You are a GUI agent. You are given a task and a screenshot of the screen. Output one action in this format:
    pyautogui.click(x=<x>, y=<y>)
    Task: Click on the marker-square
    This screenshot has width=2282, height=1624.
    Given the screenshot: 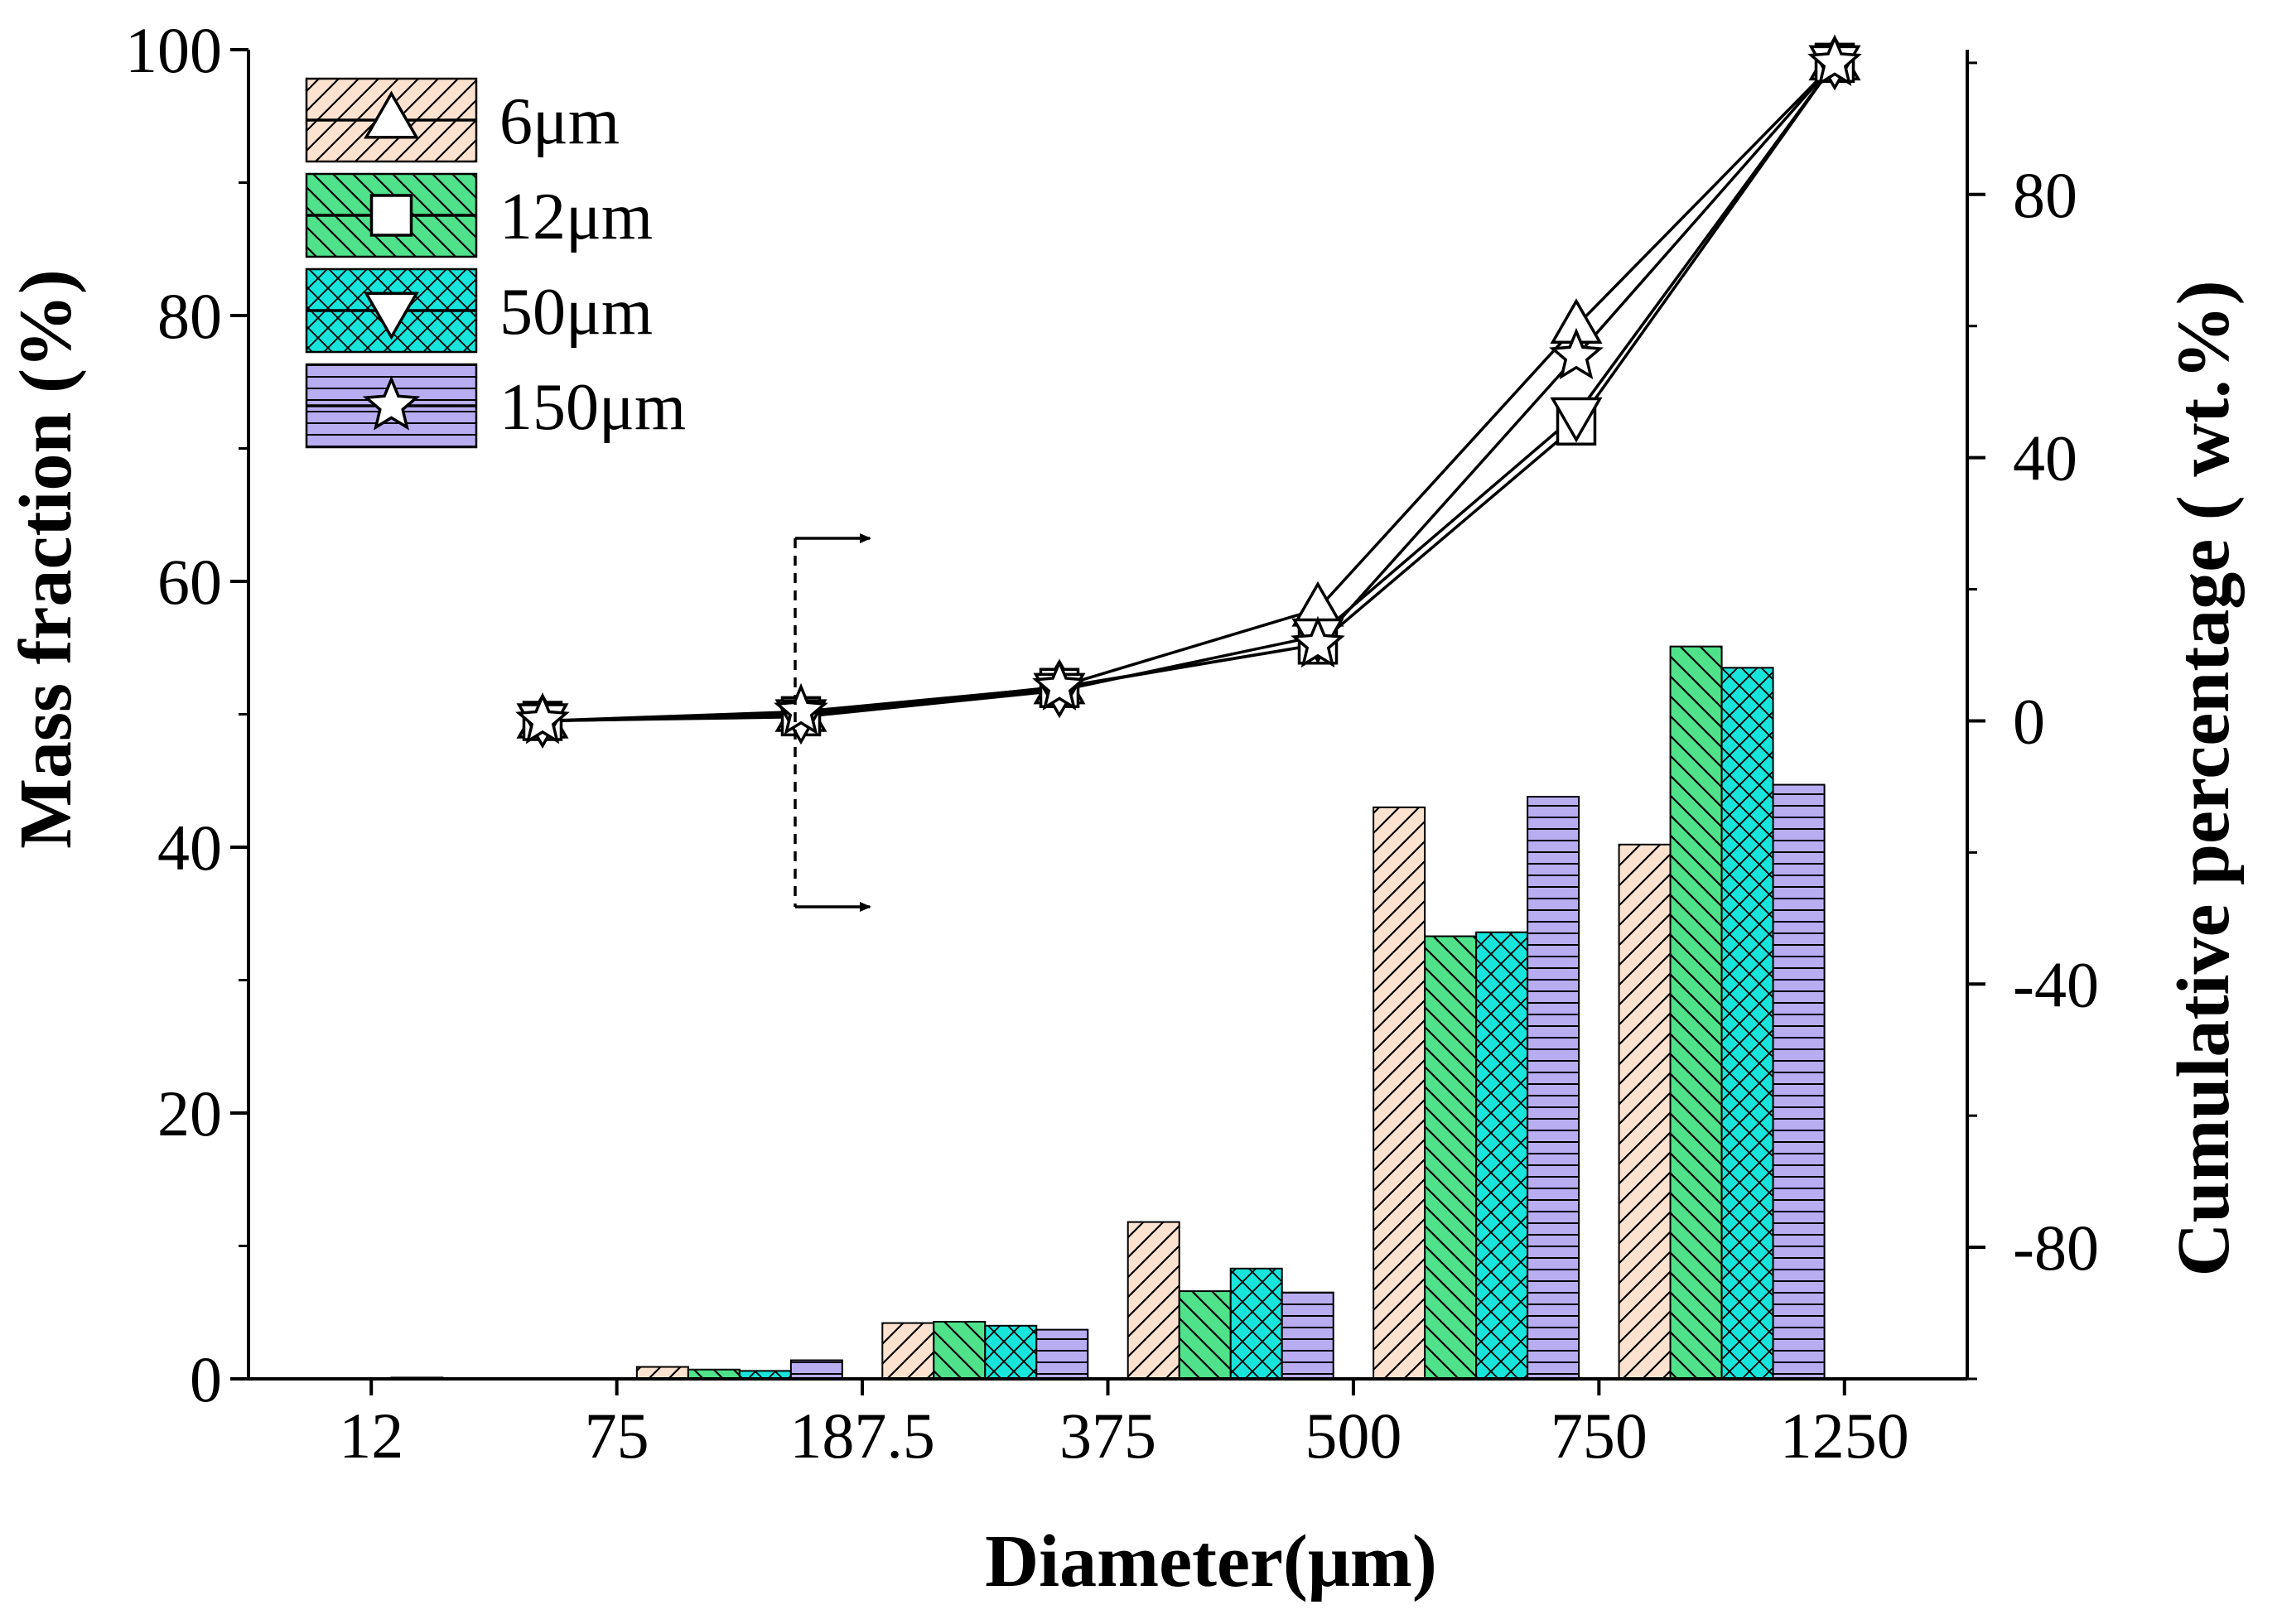 What is the action you would take?
    pyautogui.click(x=391, y=216)
    